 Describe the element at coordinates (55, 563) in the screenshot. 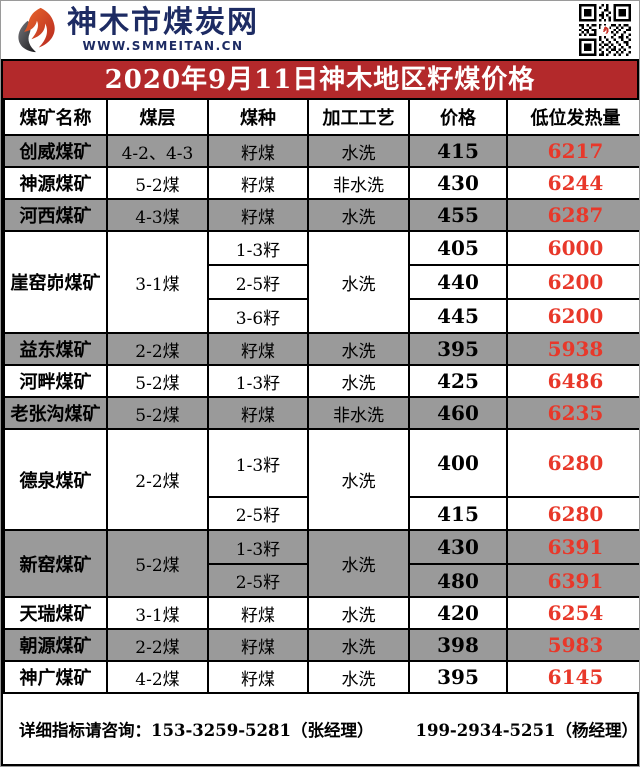

I see `mine-name-cell: 新窑煤矿` at that location.